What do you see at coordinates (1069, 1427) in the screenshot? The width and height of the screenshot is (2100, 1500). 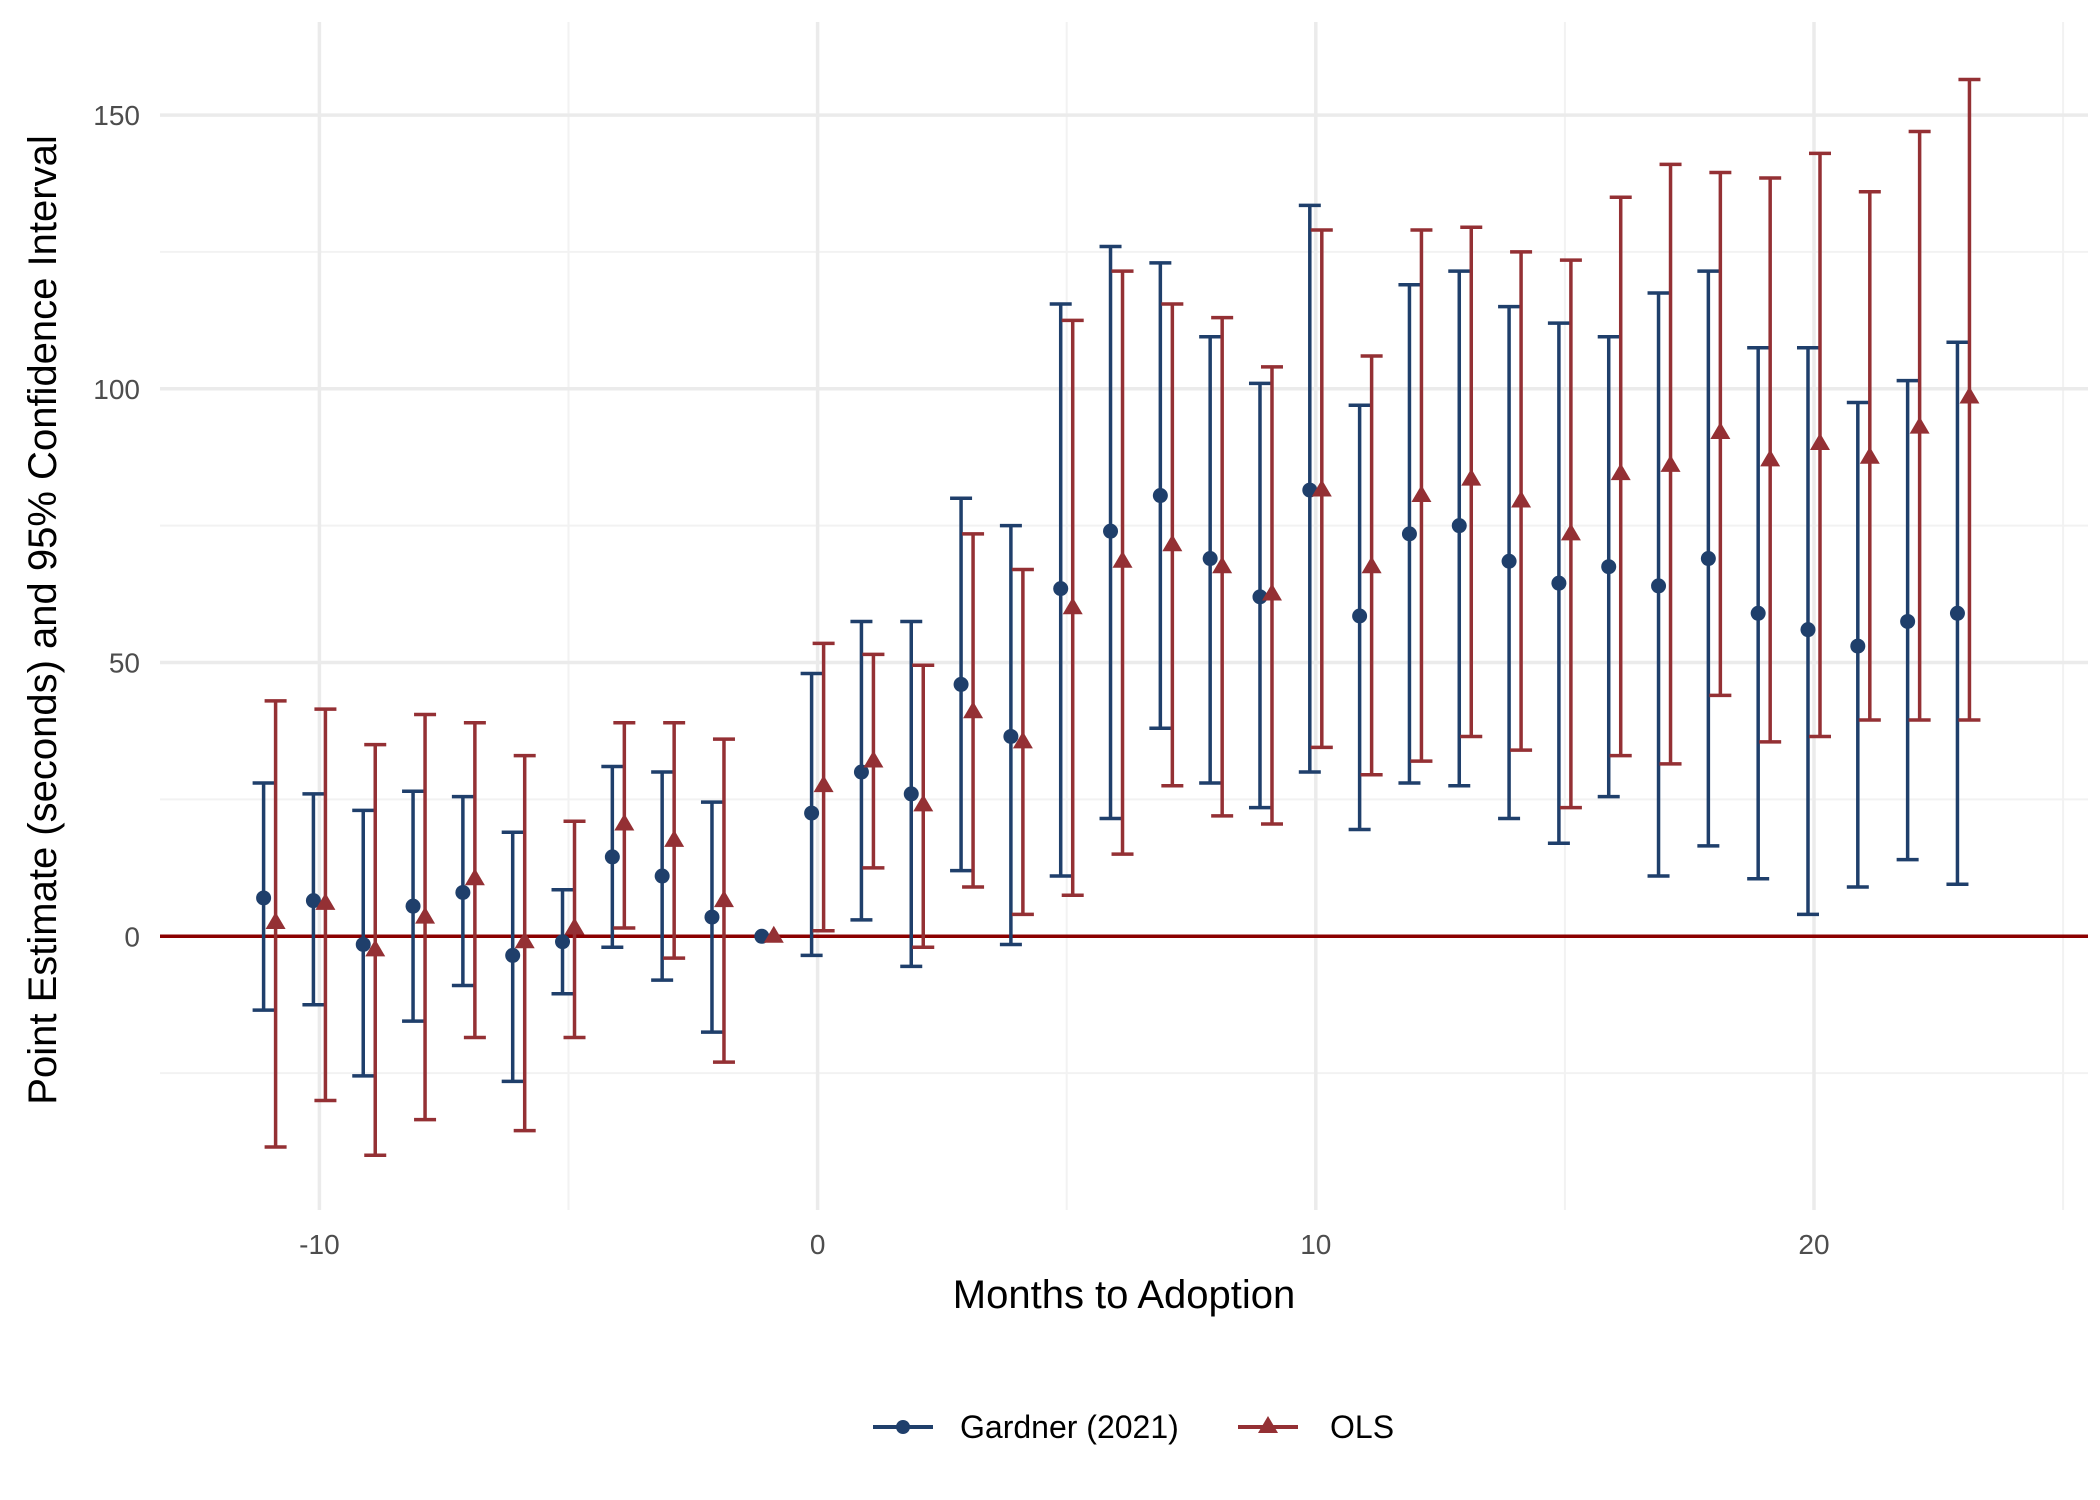 I see `legend-gardner-label: Gardner (2021)` at bounding box center [1069, 1427].